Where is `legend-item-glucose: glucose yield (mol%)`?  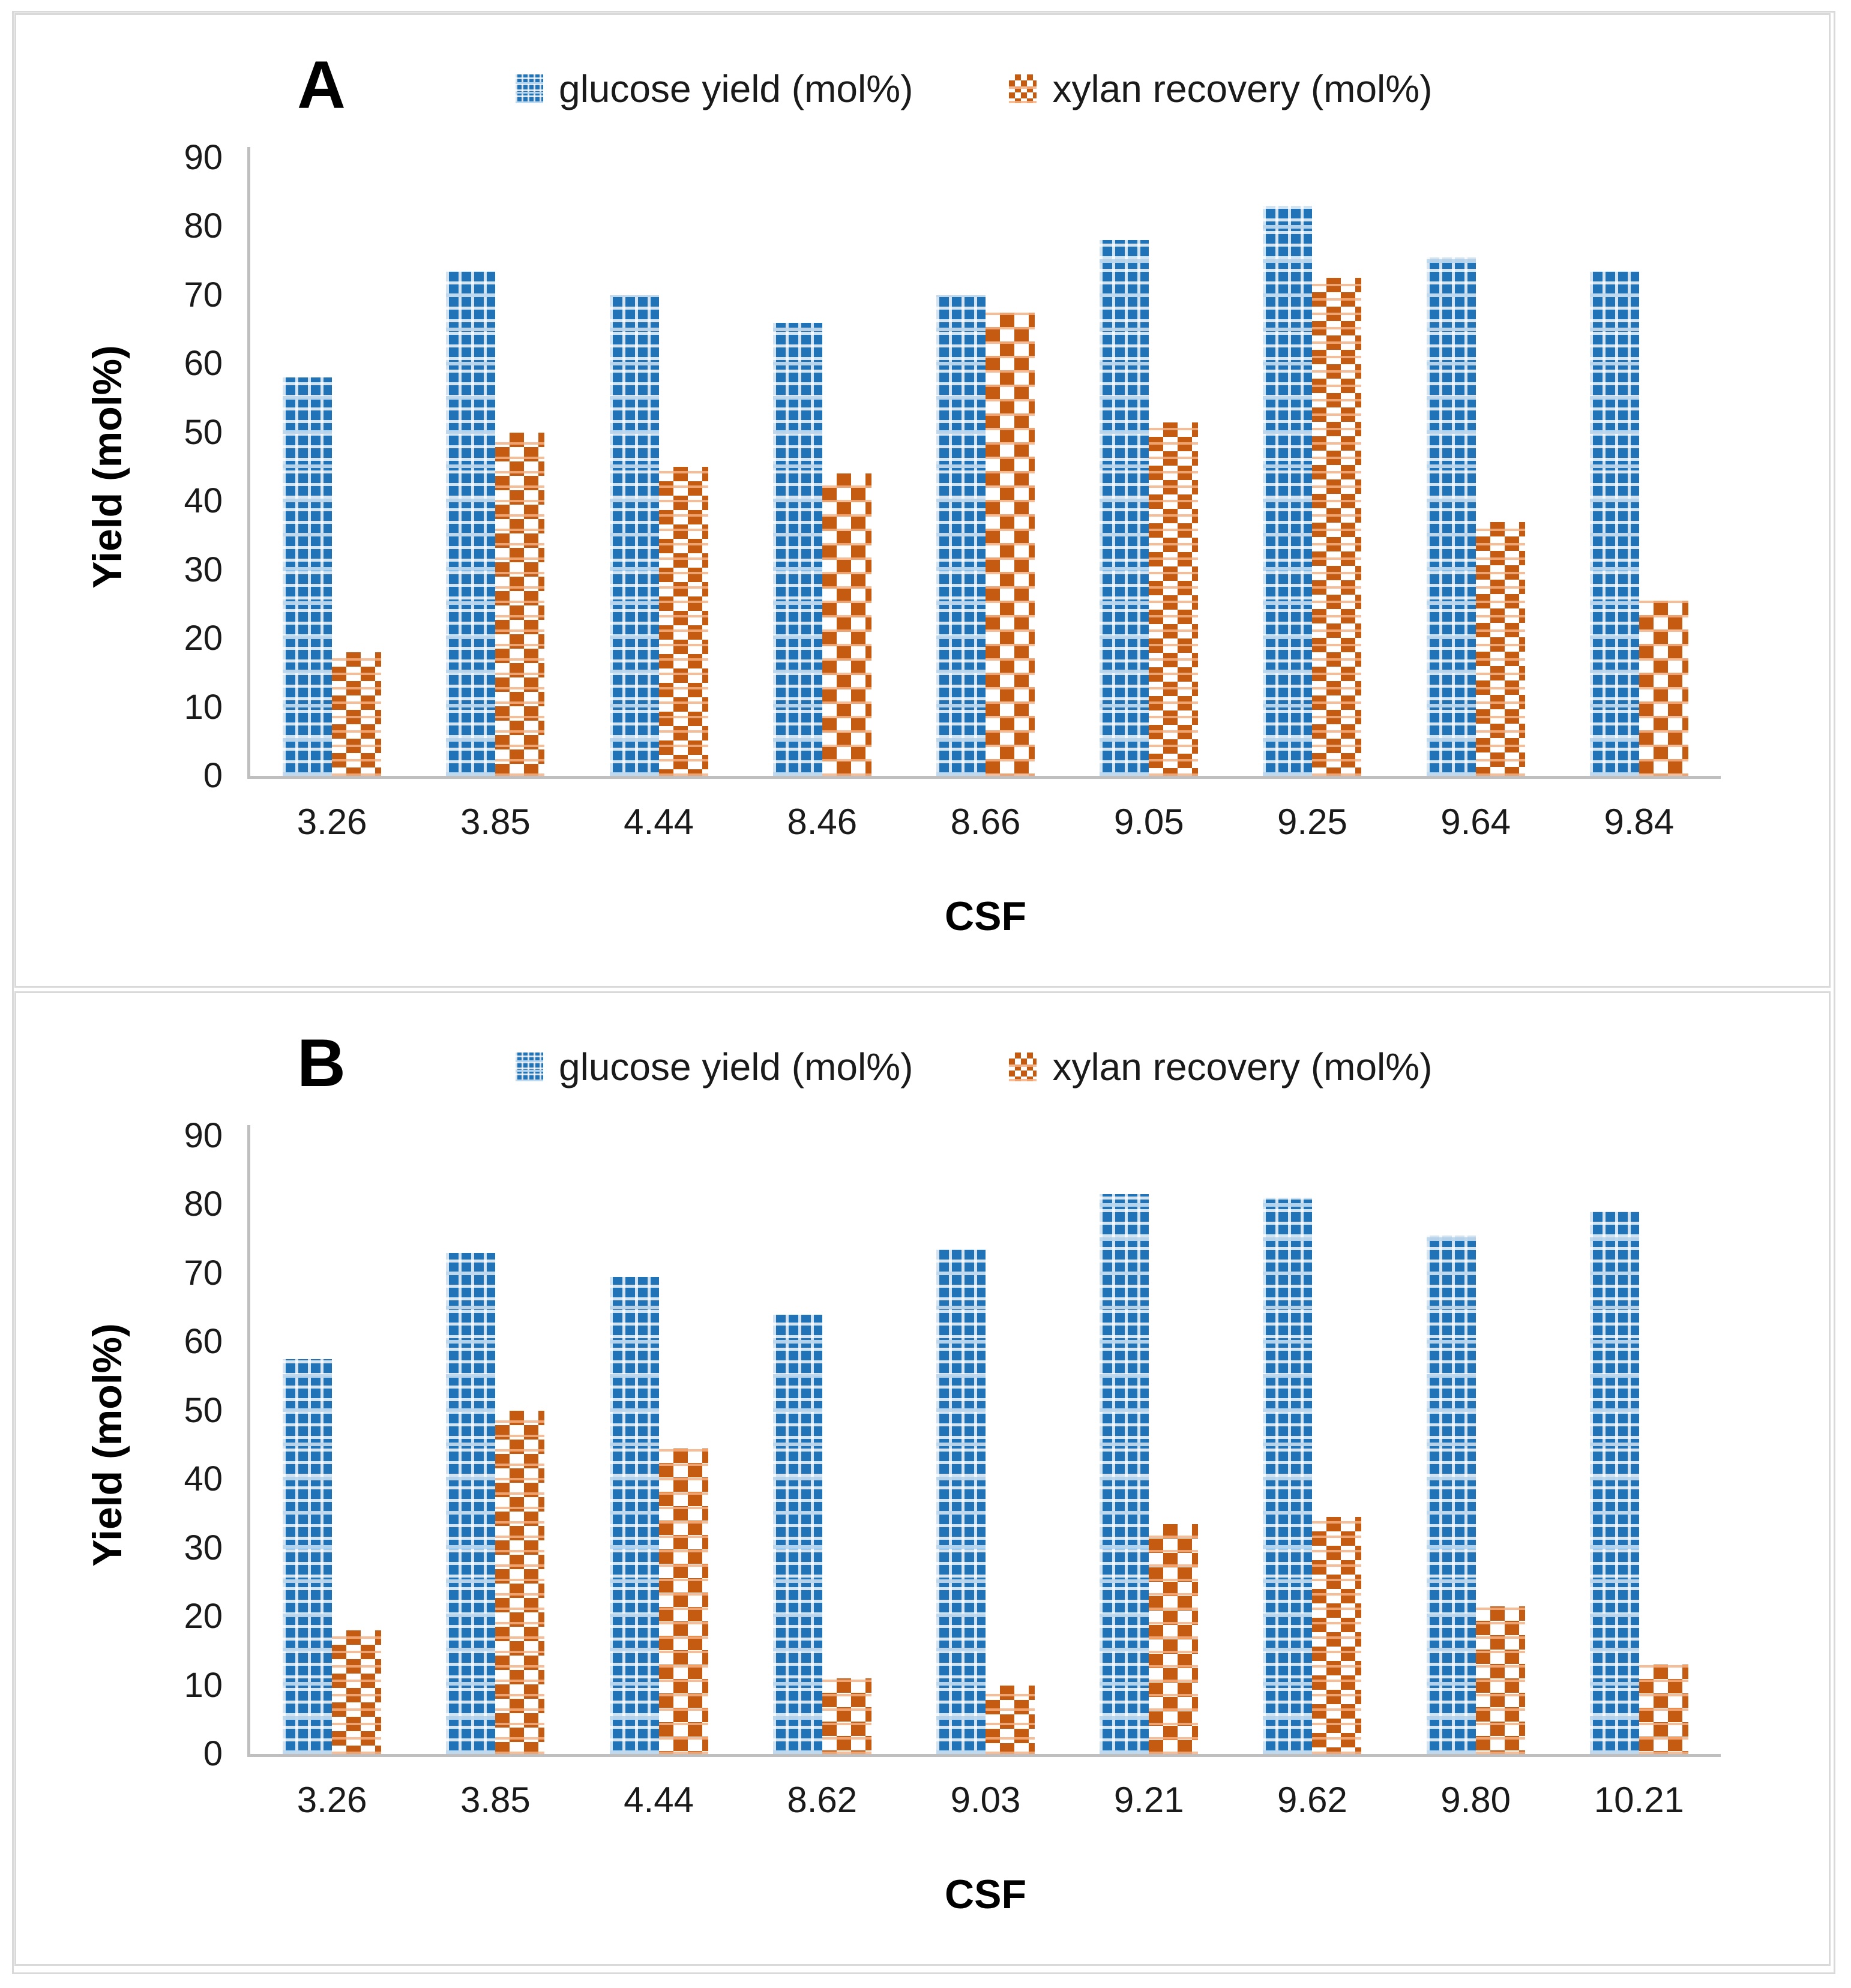 legend-item-glucose: glucose yield (mol%) is located at coordinates (714, 1067).